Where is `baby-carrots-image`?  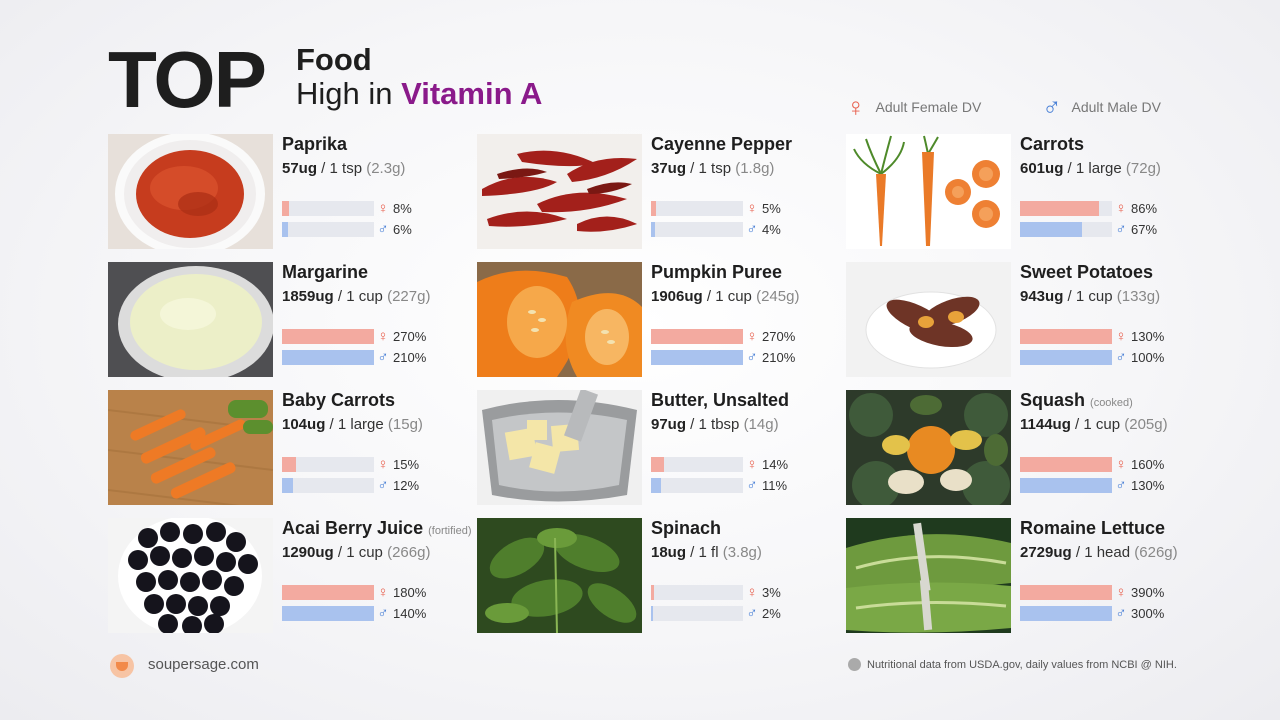 baby-carrots-image is located at coordinates (190, 447).